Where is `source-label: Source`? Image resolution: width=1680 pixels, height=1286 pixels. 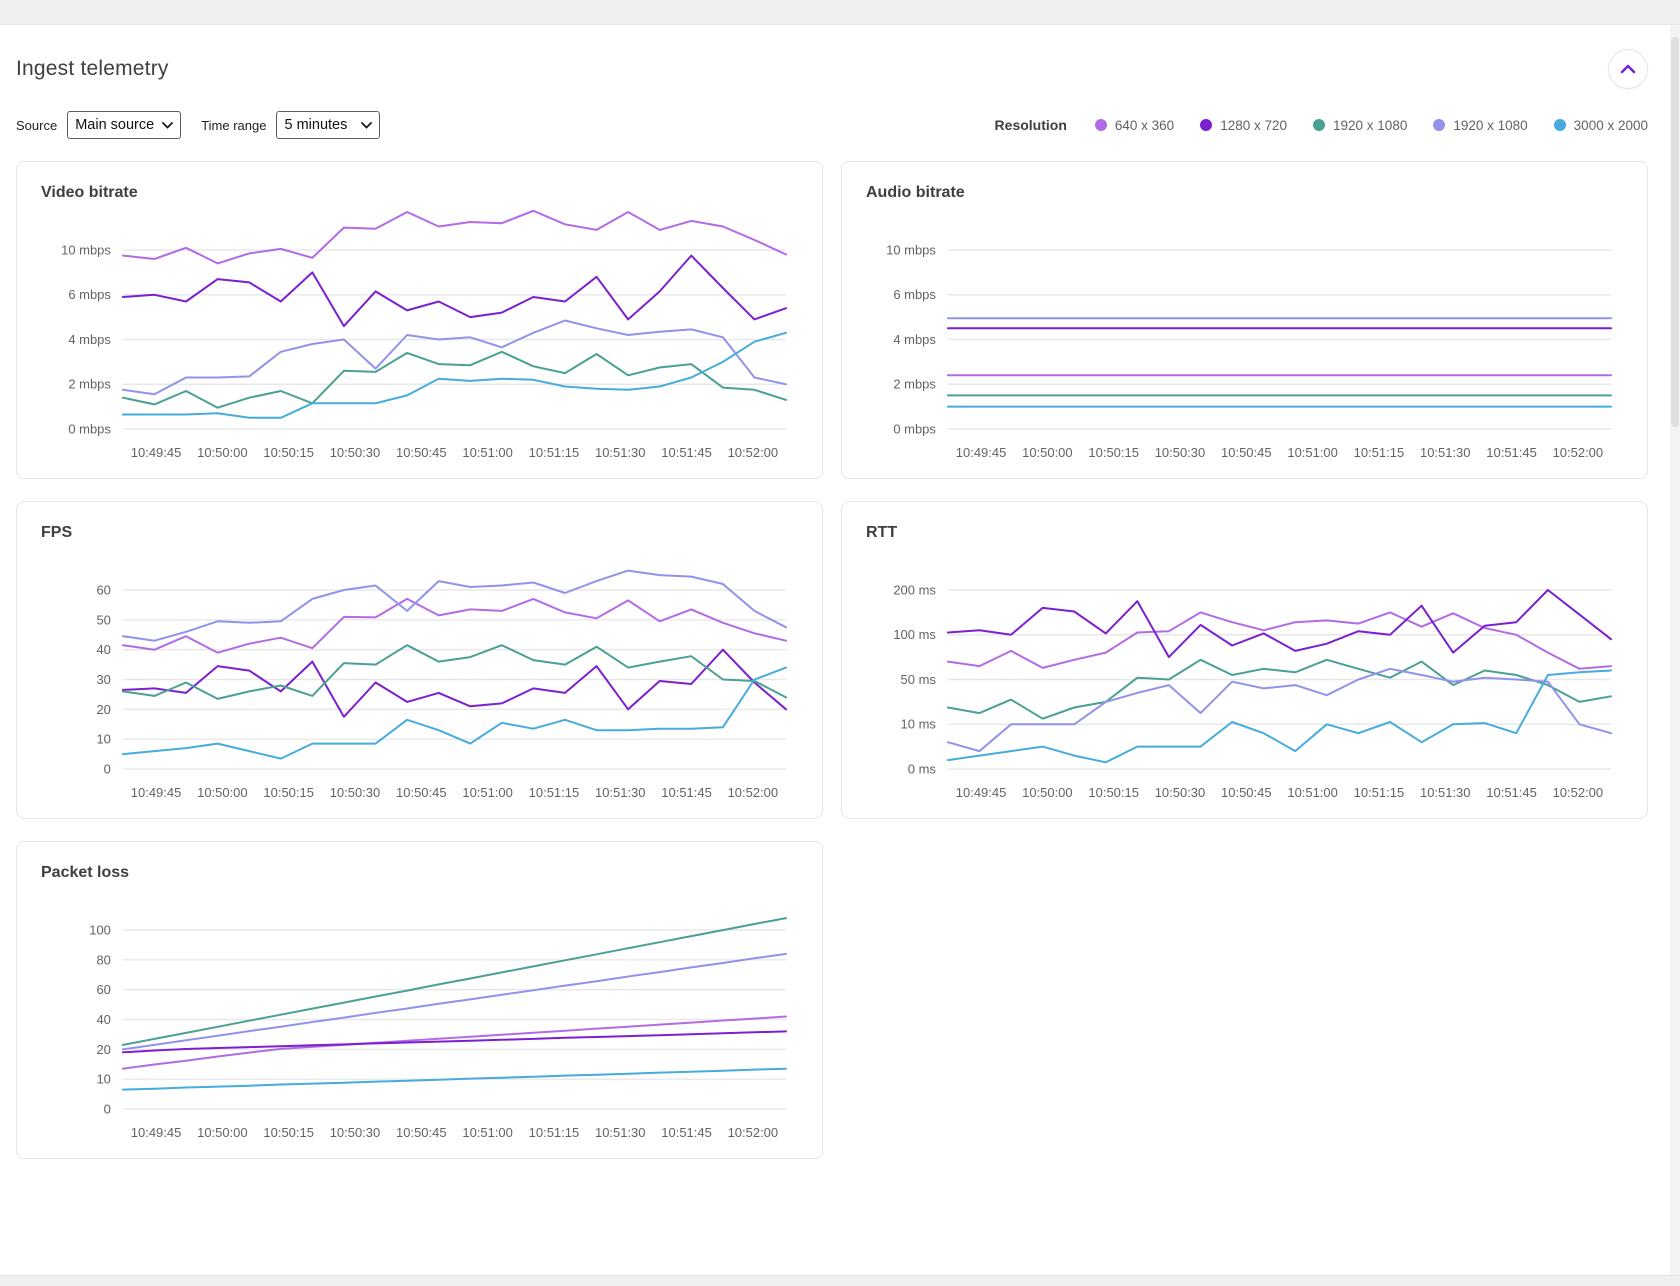
source-label: Source is located at coordinates (37, 125).